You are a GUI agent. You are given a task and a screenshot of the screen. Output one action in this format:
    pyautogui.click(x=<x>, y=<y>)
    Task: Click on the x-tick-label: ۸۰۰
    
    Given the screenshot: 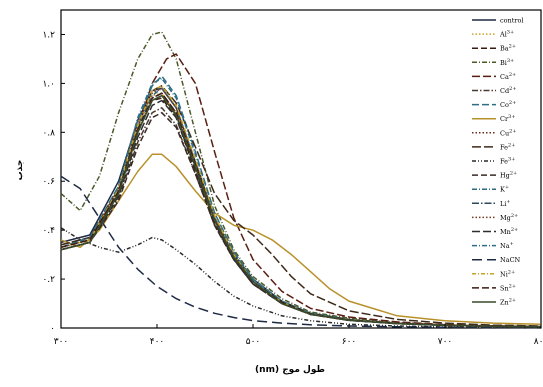 What is the action you would take?
    pyautogui.click(x=538, y=342)
    